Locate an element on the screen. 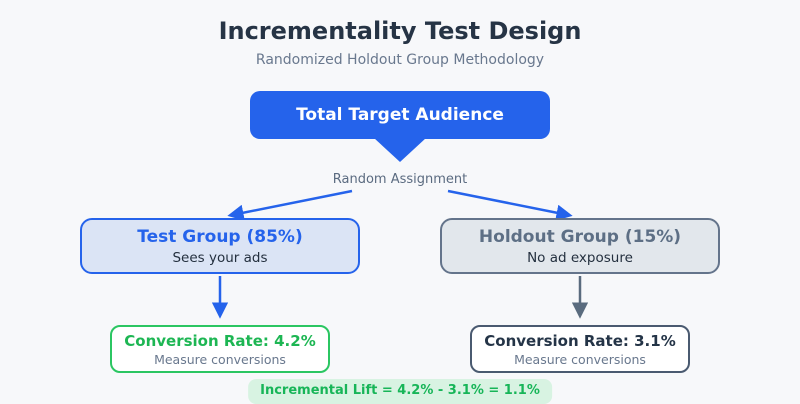  test-group-node: Test Group (85%) Sees your ads is located at coordinates (220, 246).